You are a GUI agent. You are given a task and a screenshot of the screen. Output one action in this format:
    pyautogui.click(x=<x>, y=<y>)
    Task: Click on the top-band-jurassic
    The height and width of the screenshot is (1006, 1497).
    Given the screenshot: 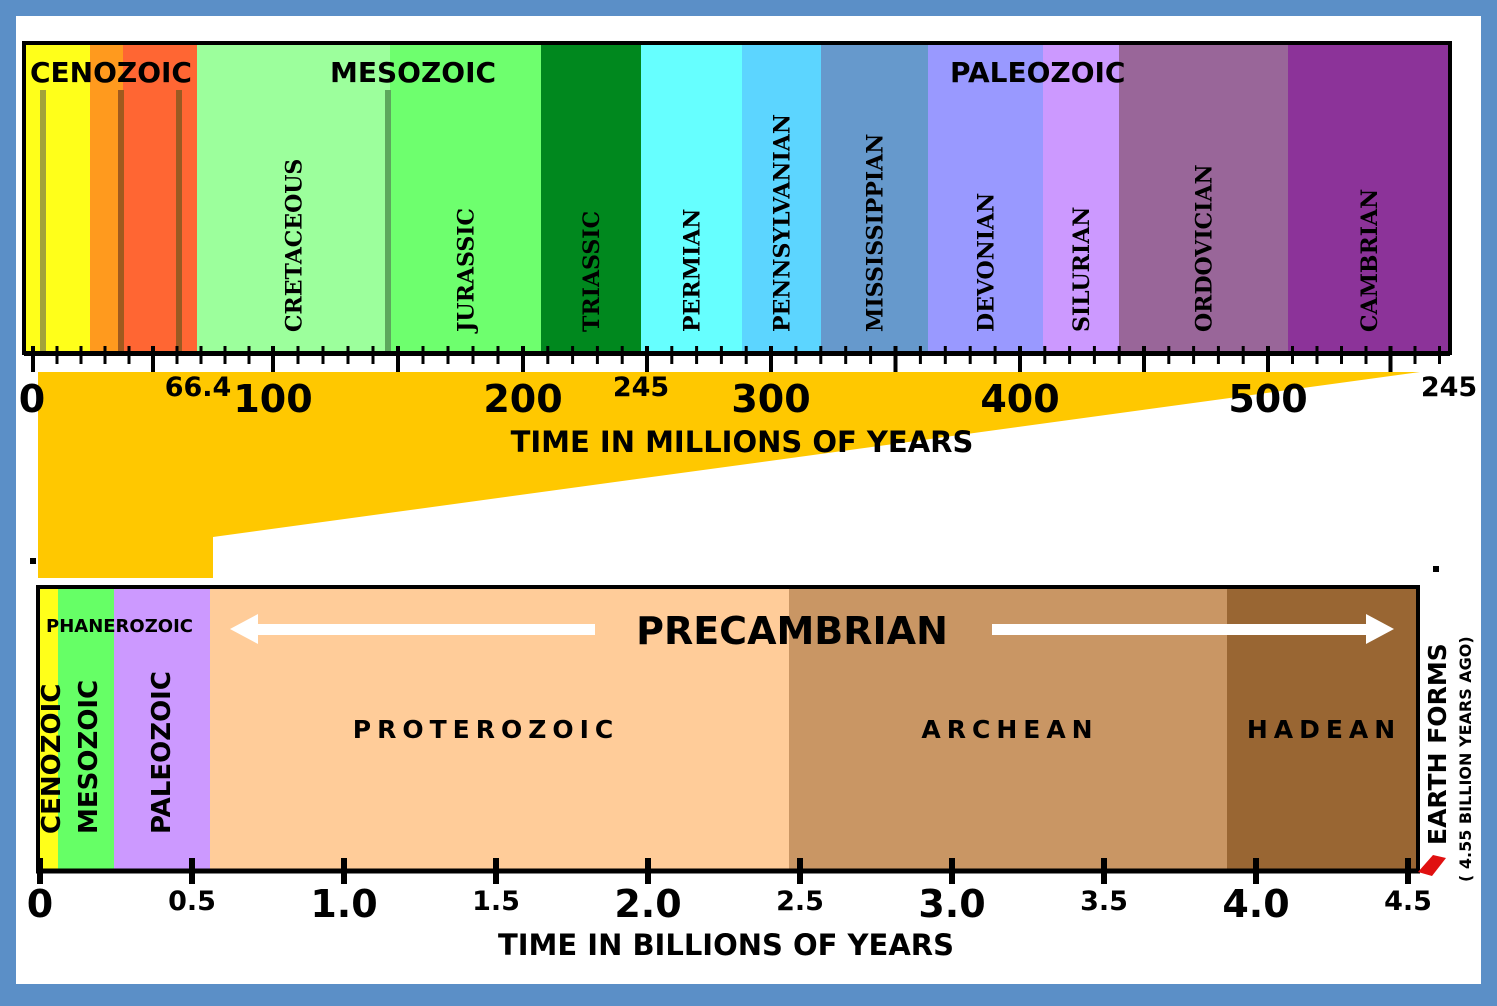 What is the action you would take?
    pyautogui.click(x=465, y=199)
    